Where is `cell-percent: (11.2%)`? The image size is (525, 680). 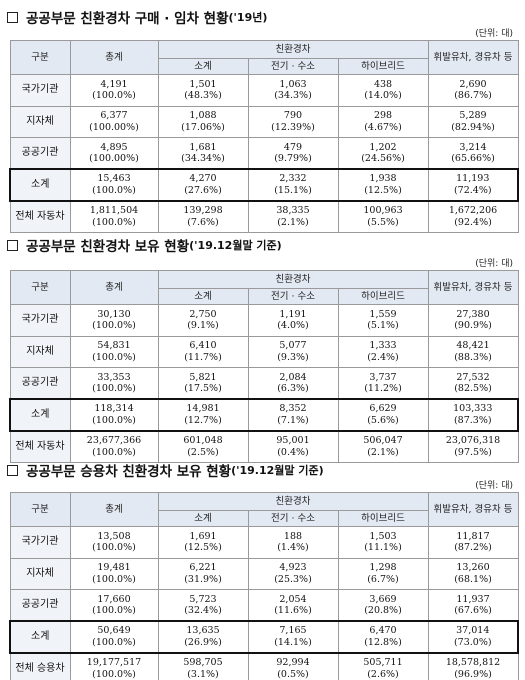
cell-percent: (11.2%) is located at coordinates (383, 388).